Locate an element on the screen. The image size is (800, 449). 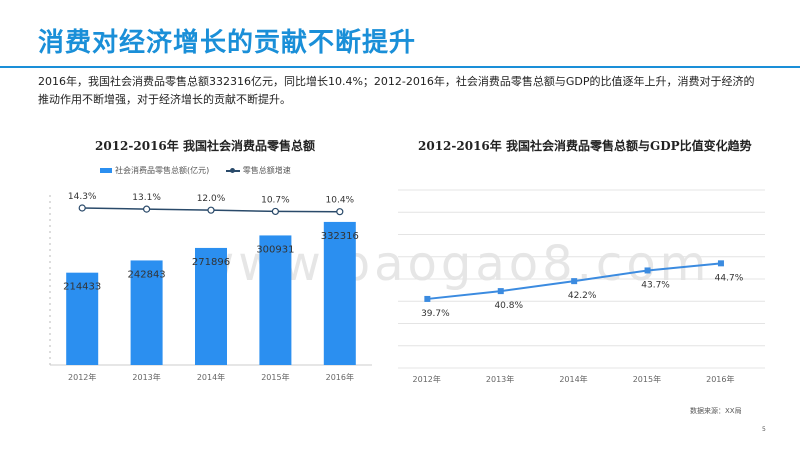
ratio-x-tick-label-1: 2013年 is located at coordinates (500, 379).